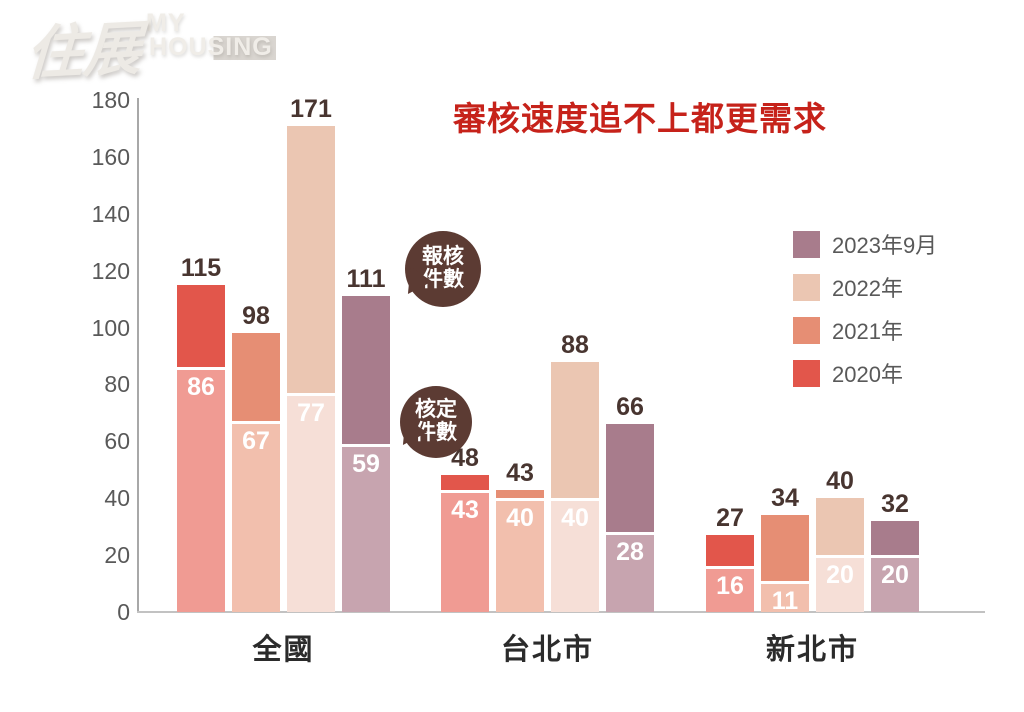 The width and height of the screenshot is (1024, 712). What do you see at coordinates (110, 156) in the screenshot?
I see `y-axis-tick-label: 160` at bounding box center [110, 156].